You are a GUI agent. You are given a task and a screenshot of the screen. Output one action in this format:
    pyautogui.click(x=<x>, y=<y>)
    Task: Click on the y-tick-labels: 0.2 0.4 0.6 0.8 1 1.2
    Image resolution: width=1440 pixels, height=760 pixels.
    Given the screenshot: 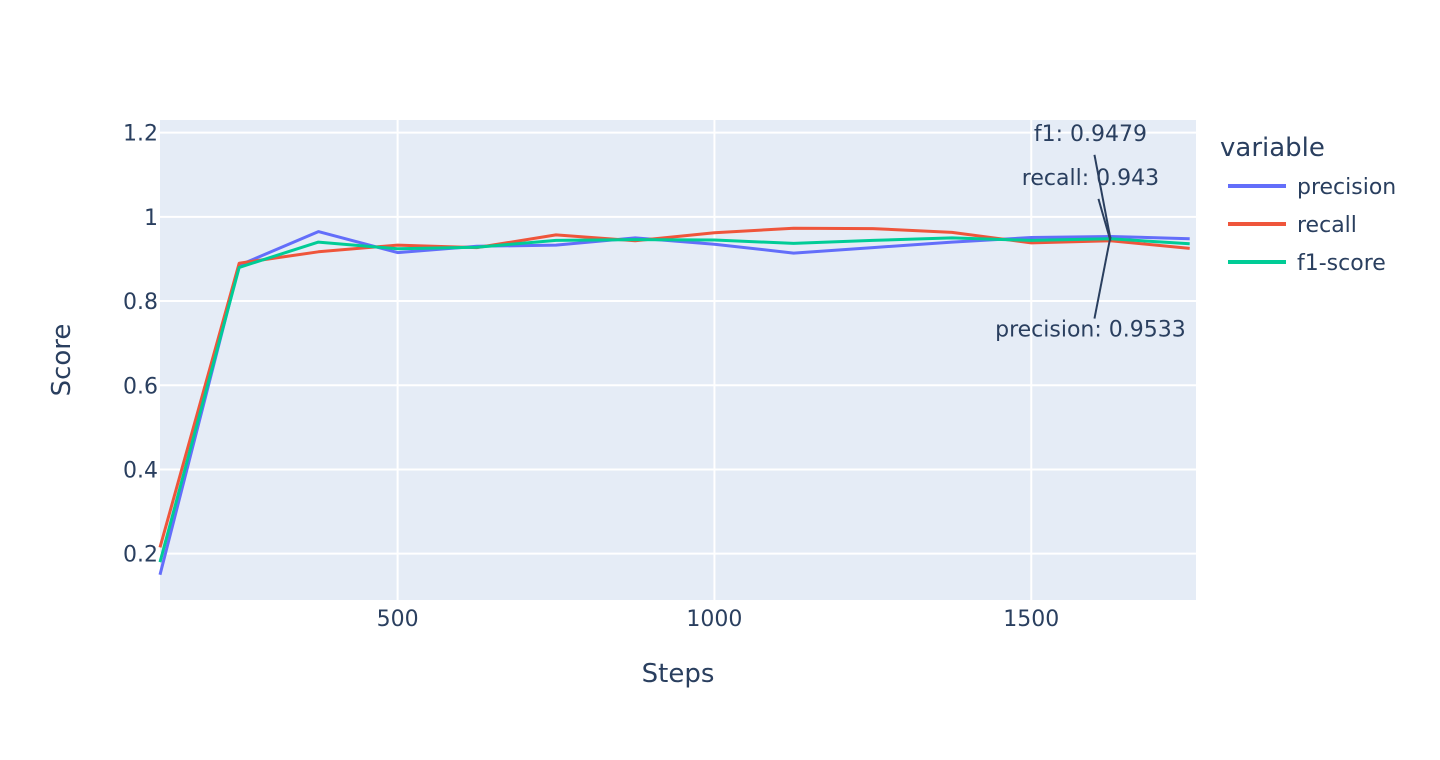 What is the action you would take?
    pyautogui.click(x=140, y=345)
    